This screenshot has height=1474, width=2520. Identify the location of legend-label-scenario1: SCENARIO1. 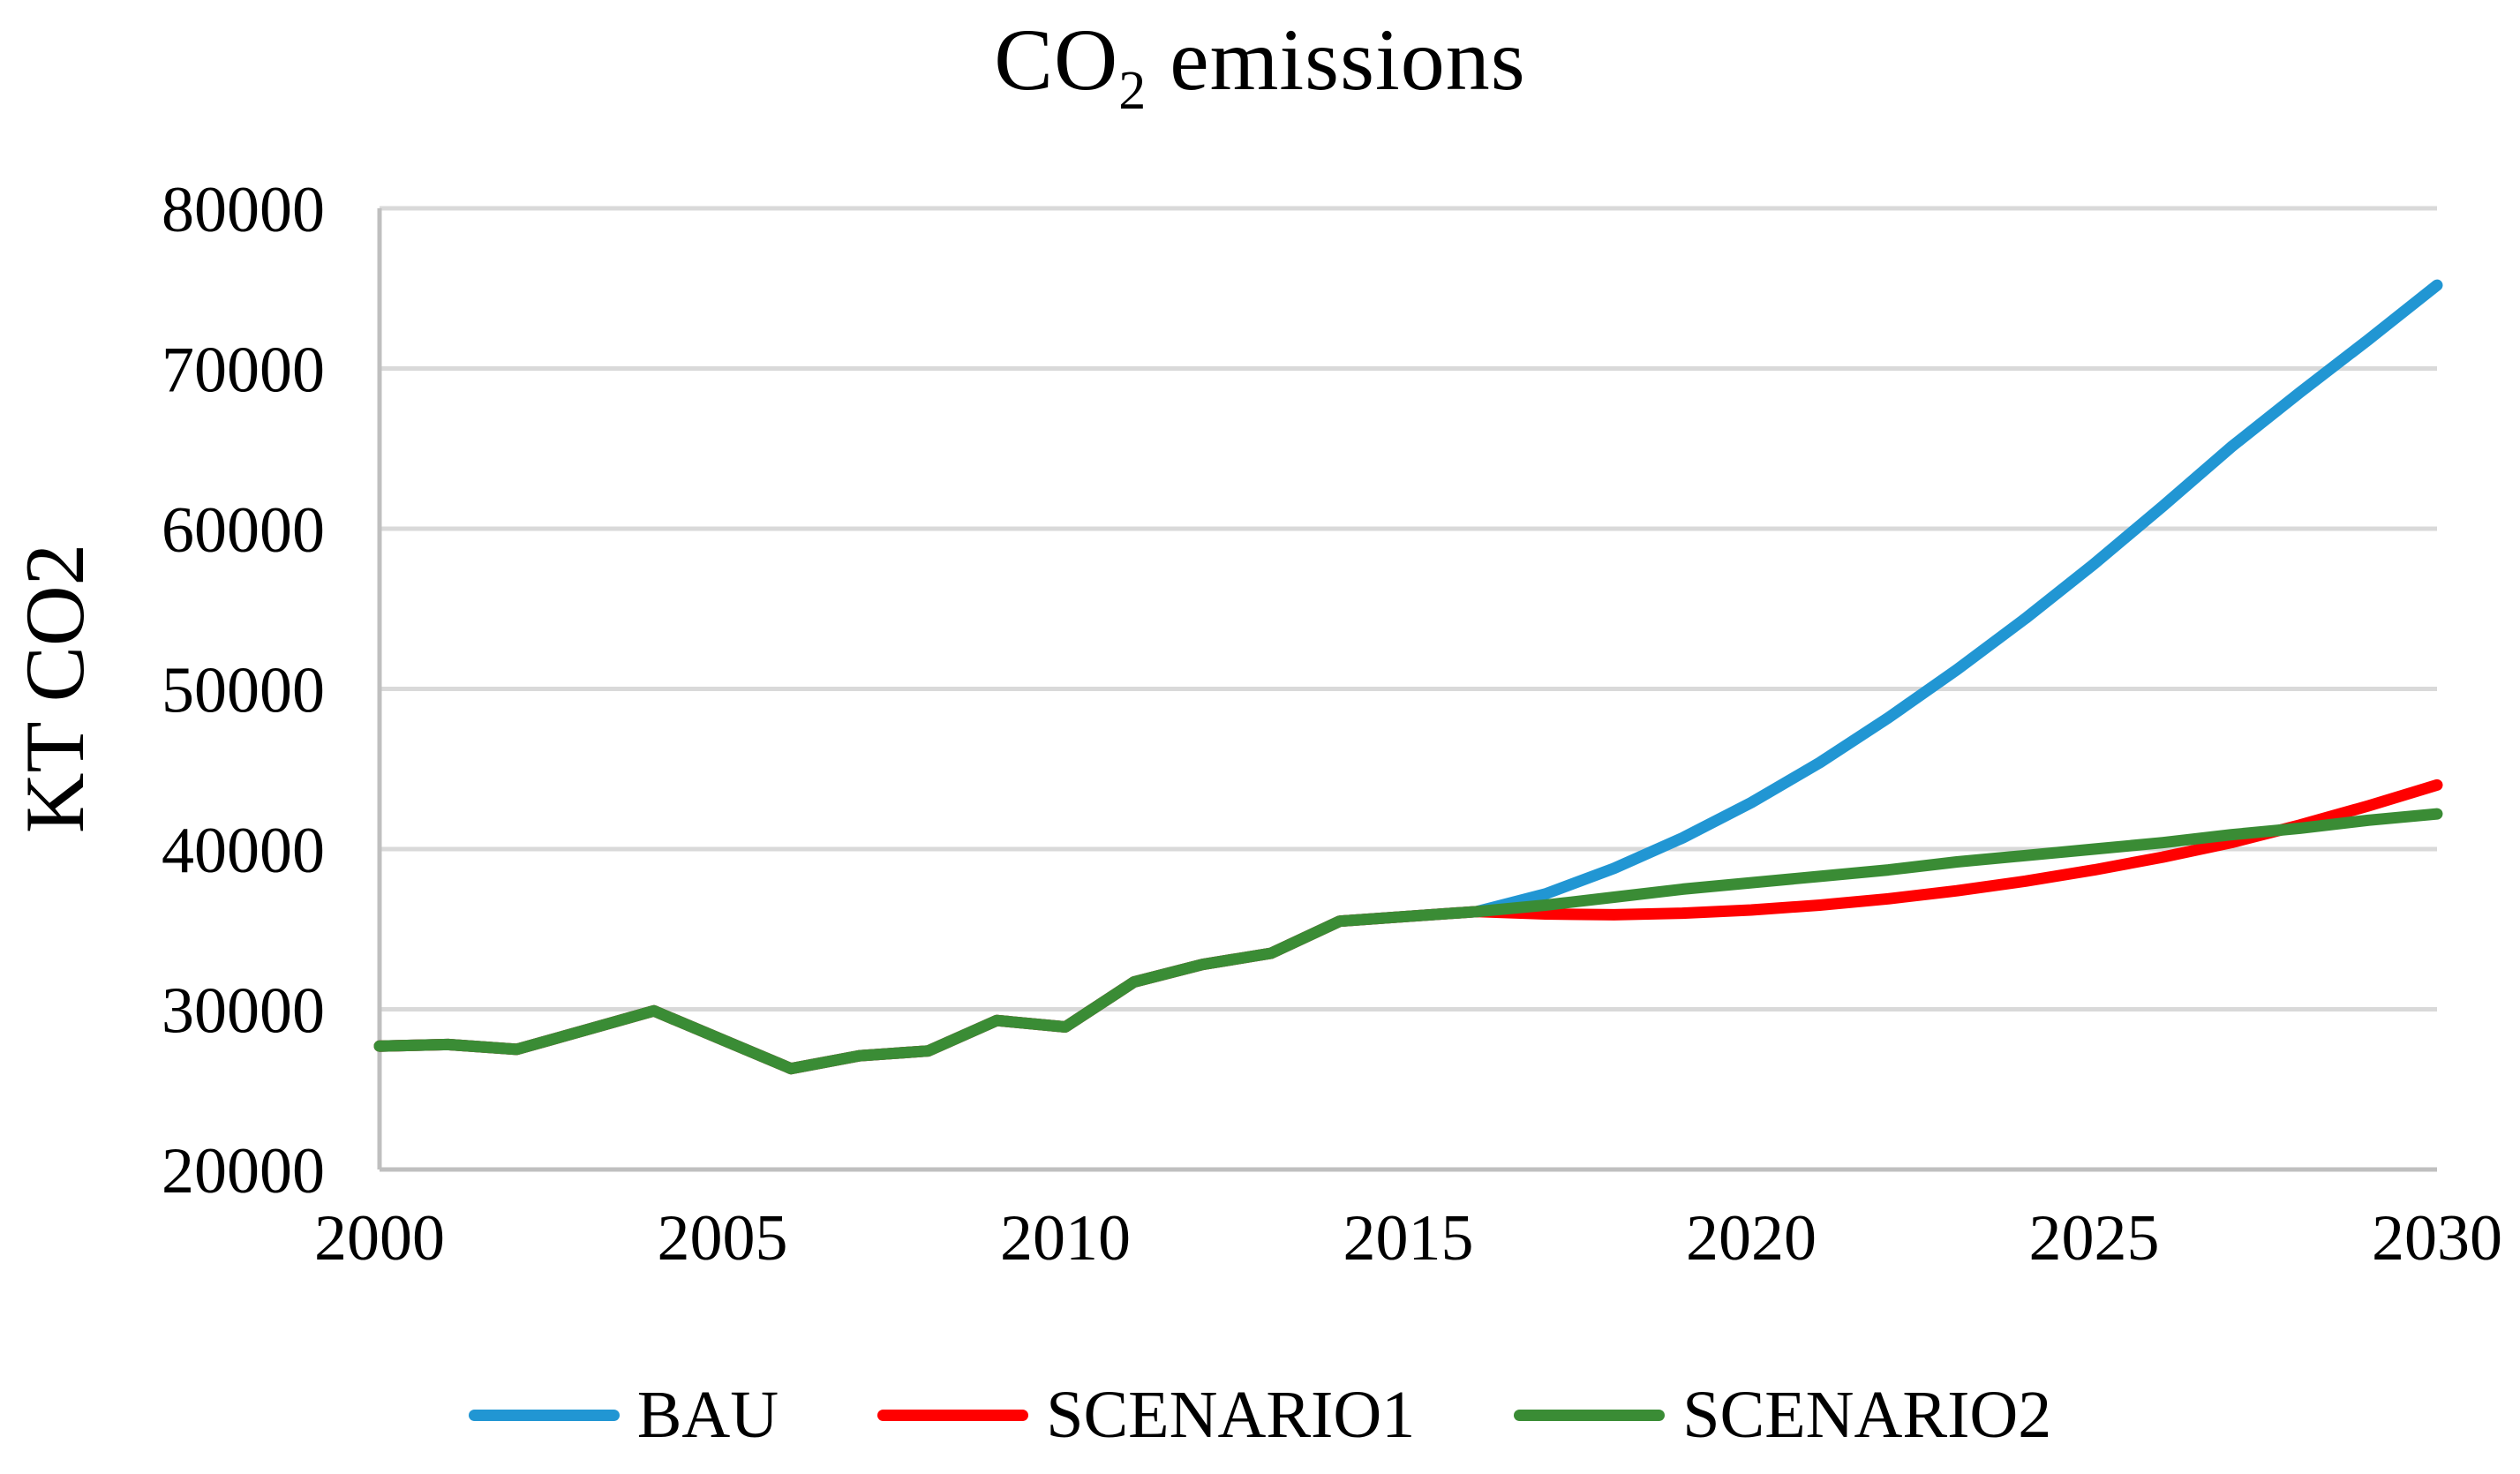
(1231, 1415).